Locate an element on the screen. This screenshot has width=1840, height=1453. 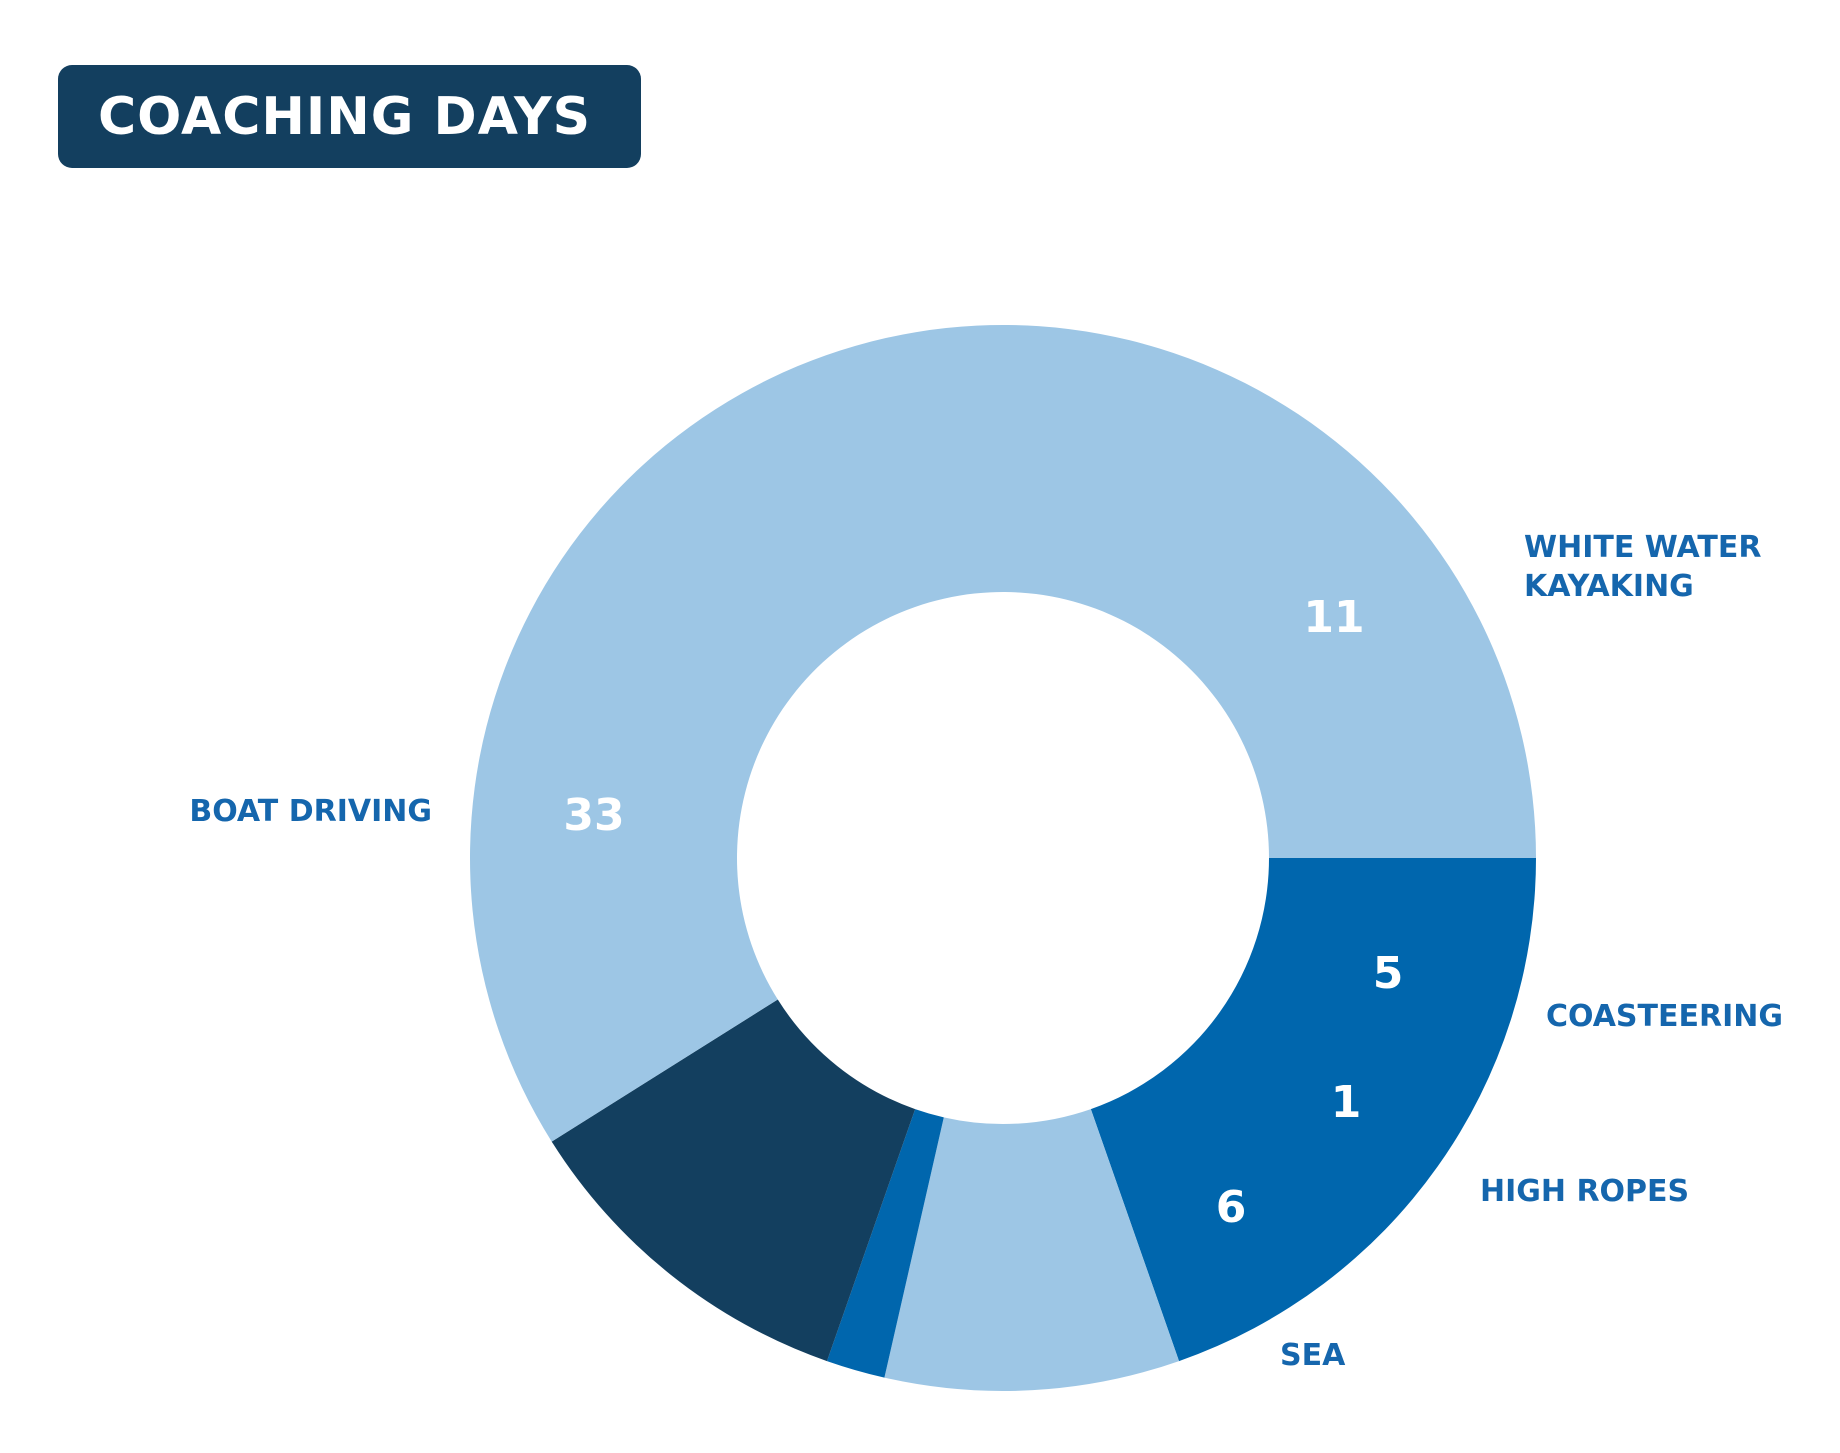
category-label-line: COASTEERING is located at coordinates (1664, 1016).